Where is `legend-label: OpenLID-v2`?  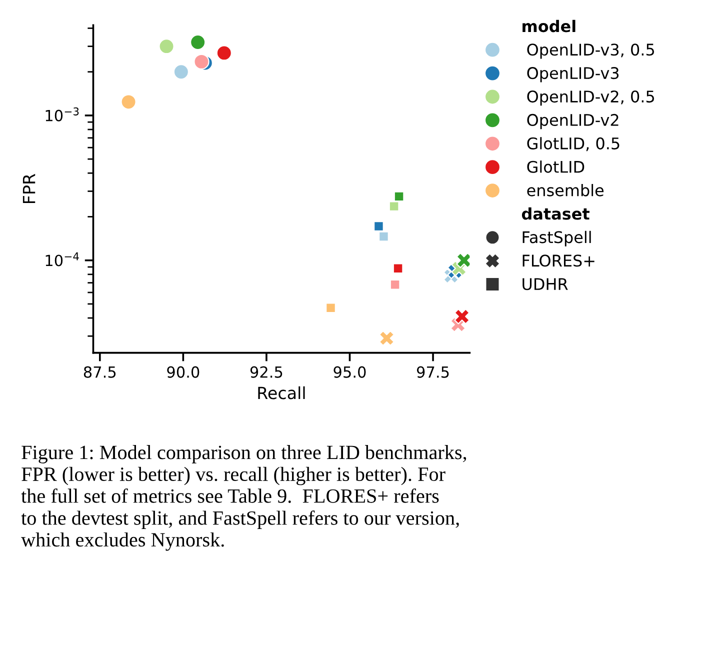 legend-label: OpenLID-v2 is located at coordinates (572, 122).